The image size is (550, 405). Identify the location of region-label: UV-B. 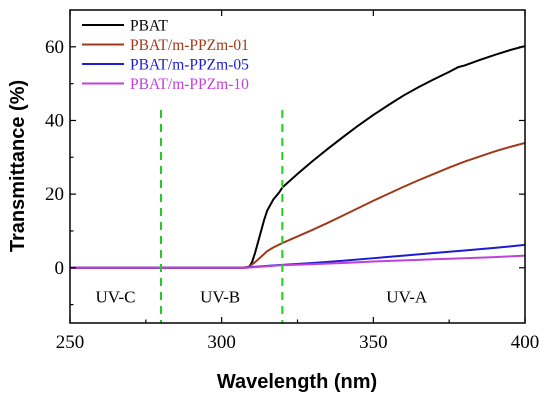
(220, 297).